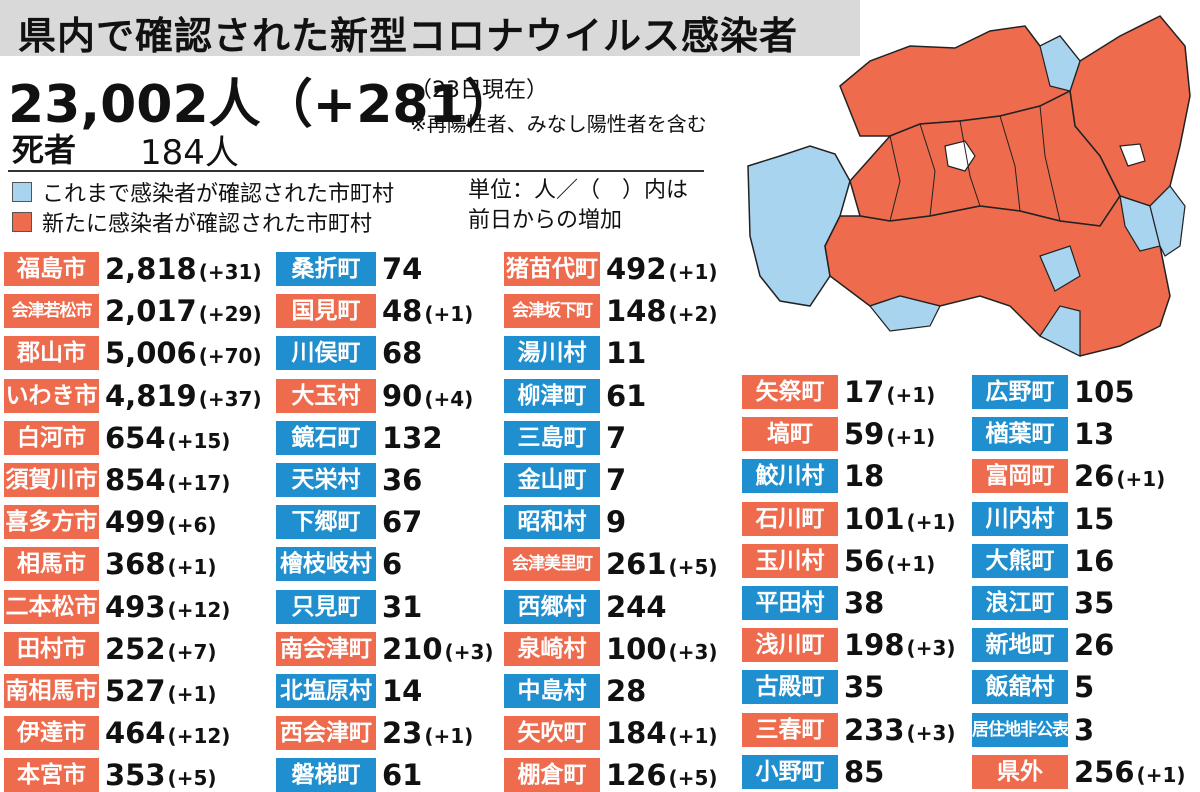 The height and width of the screenshot is (792, 1200). Describe the element at coordinates (616, 522) in the screenshot. I see `case-count: 9` at that location.